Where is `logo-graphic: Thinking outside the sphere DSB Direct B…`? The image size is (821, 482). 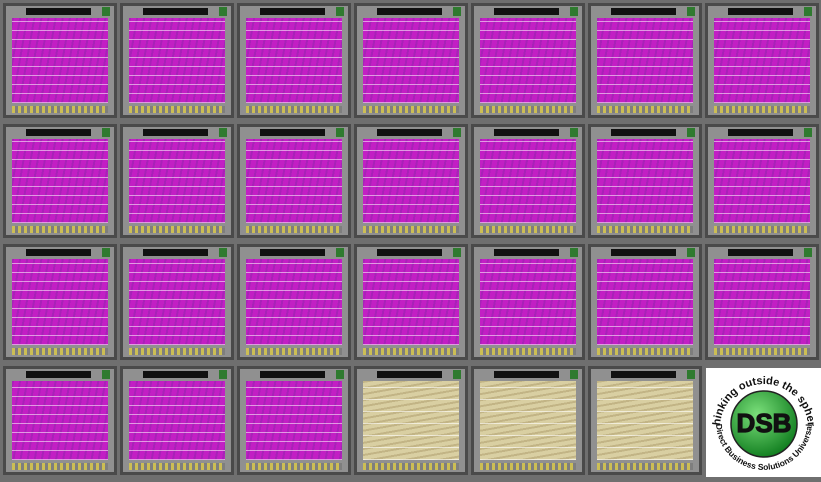
logo-graphic: Thinking outside the sphere DSB Direct B… is located at coordinates (760, 415).